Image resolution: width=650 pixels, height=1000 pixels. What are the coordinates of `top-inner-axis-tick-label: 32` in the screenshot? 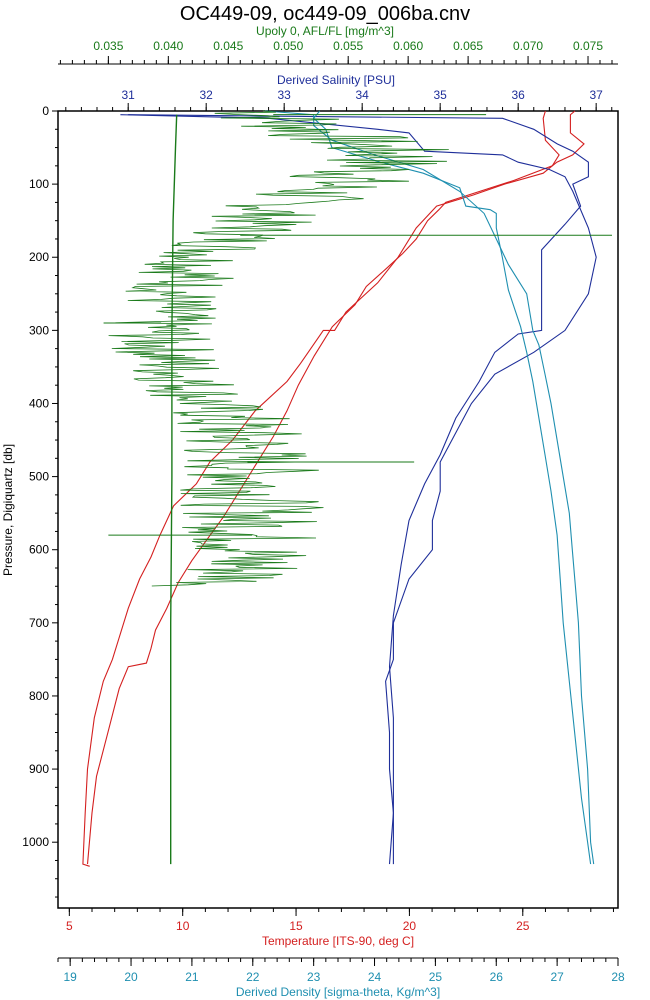 It's located at (207, 95).